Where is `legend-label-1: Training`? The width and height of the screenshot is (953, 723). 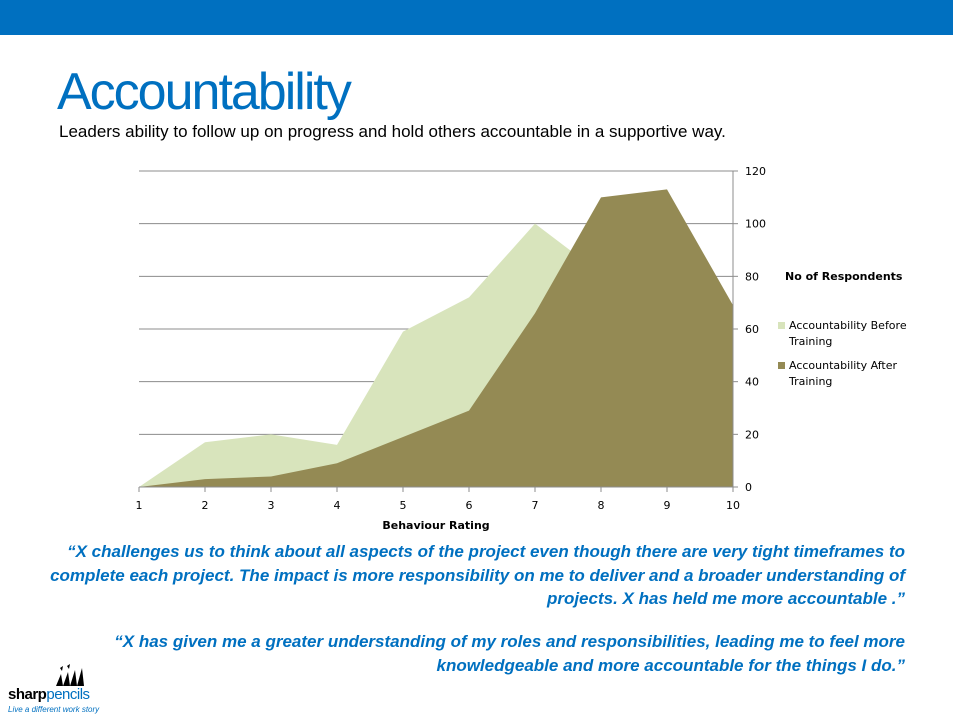 legend-label-1: Training is located at coordinates (810, 341).